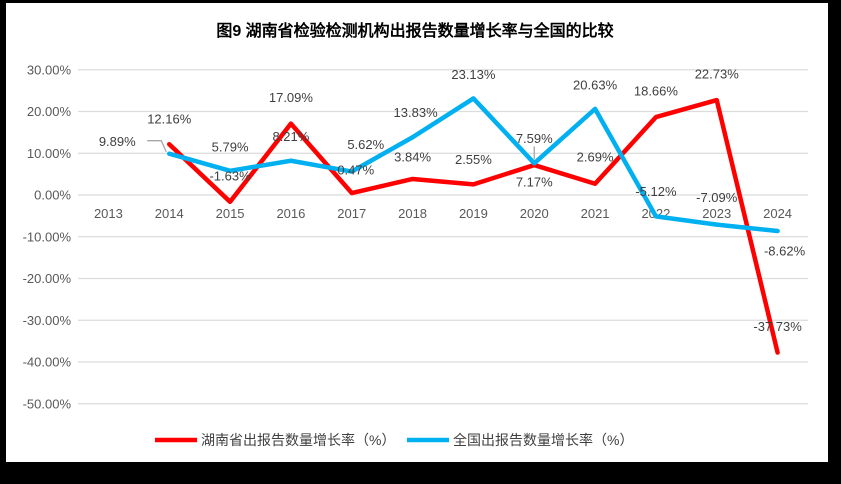  What do you see at coordinates (595, 213) in the screenshot?
I see `x-tick-label: 2021` at bounding box center [595, 213].